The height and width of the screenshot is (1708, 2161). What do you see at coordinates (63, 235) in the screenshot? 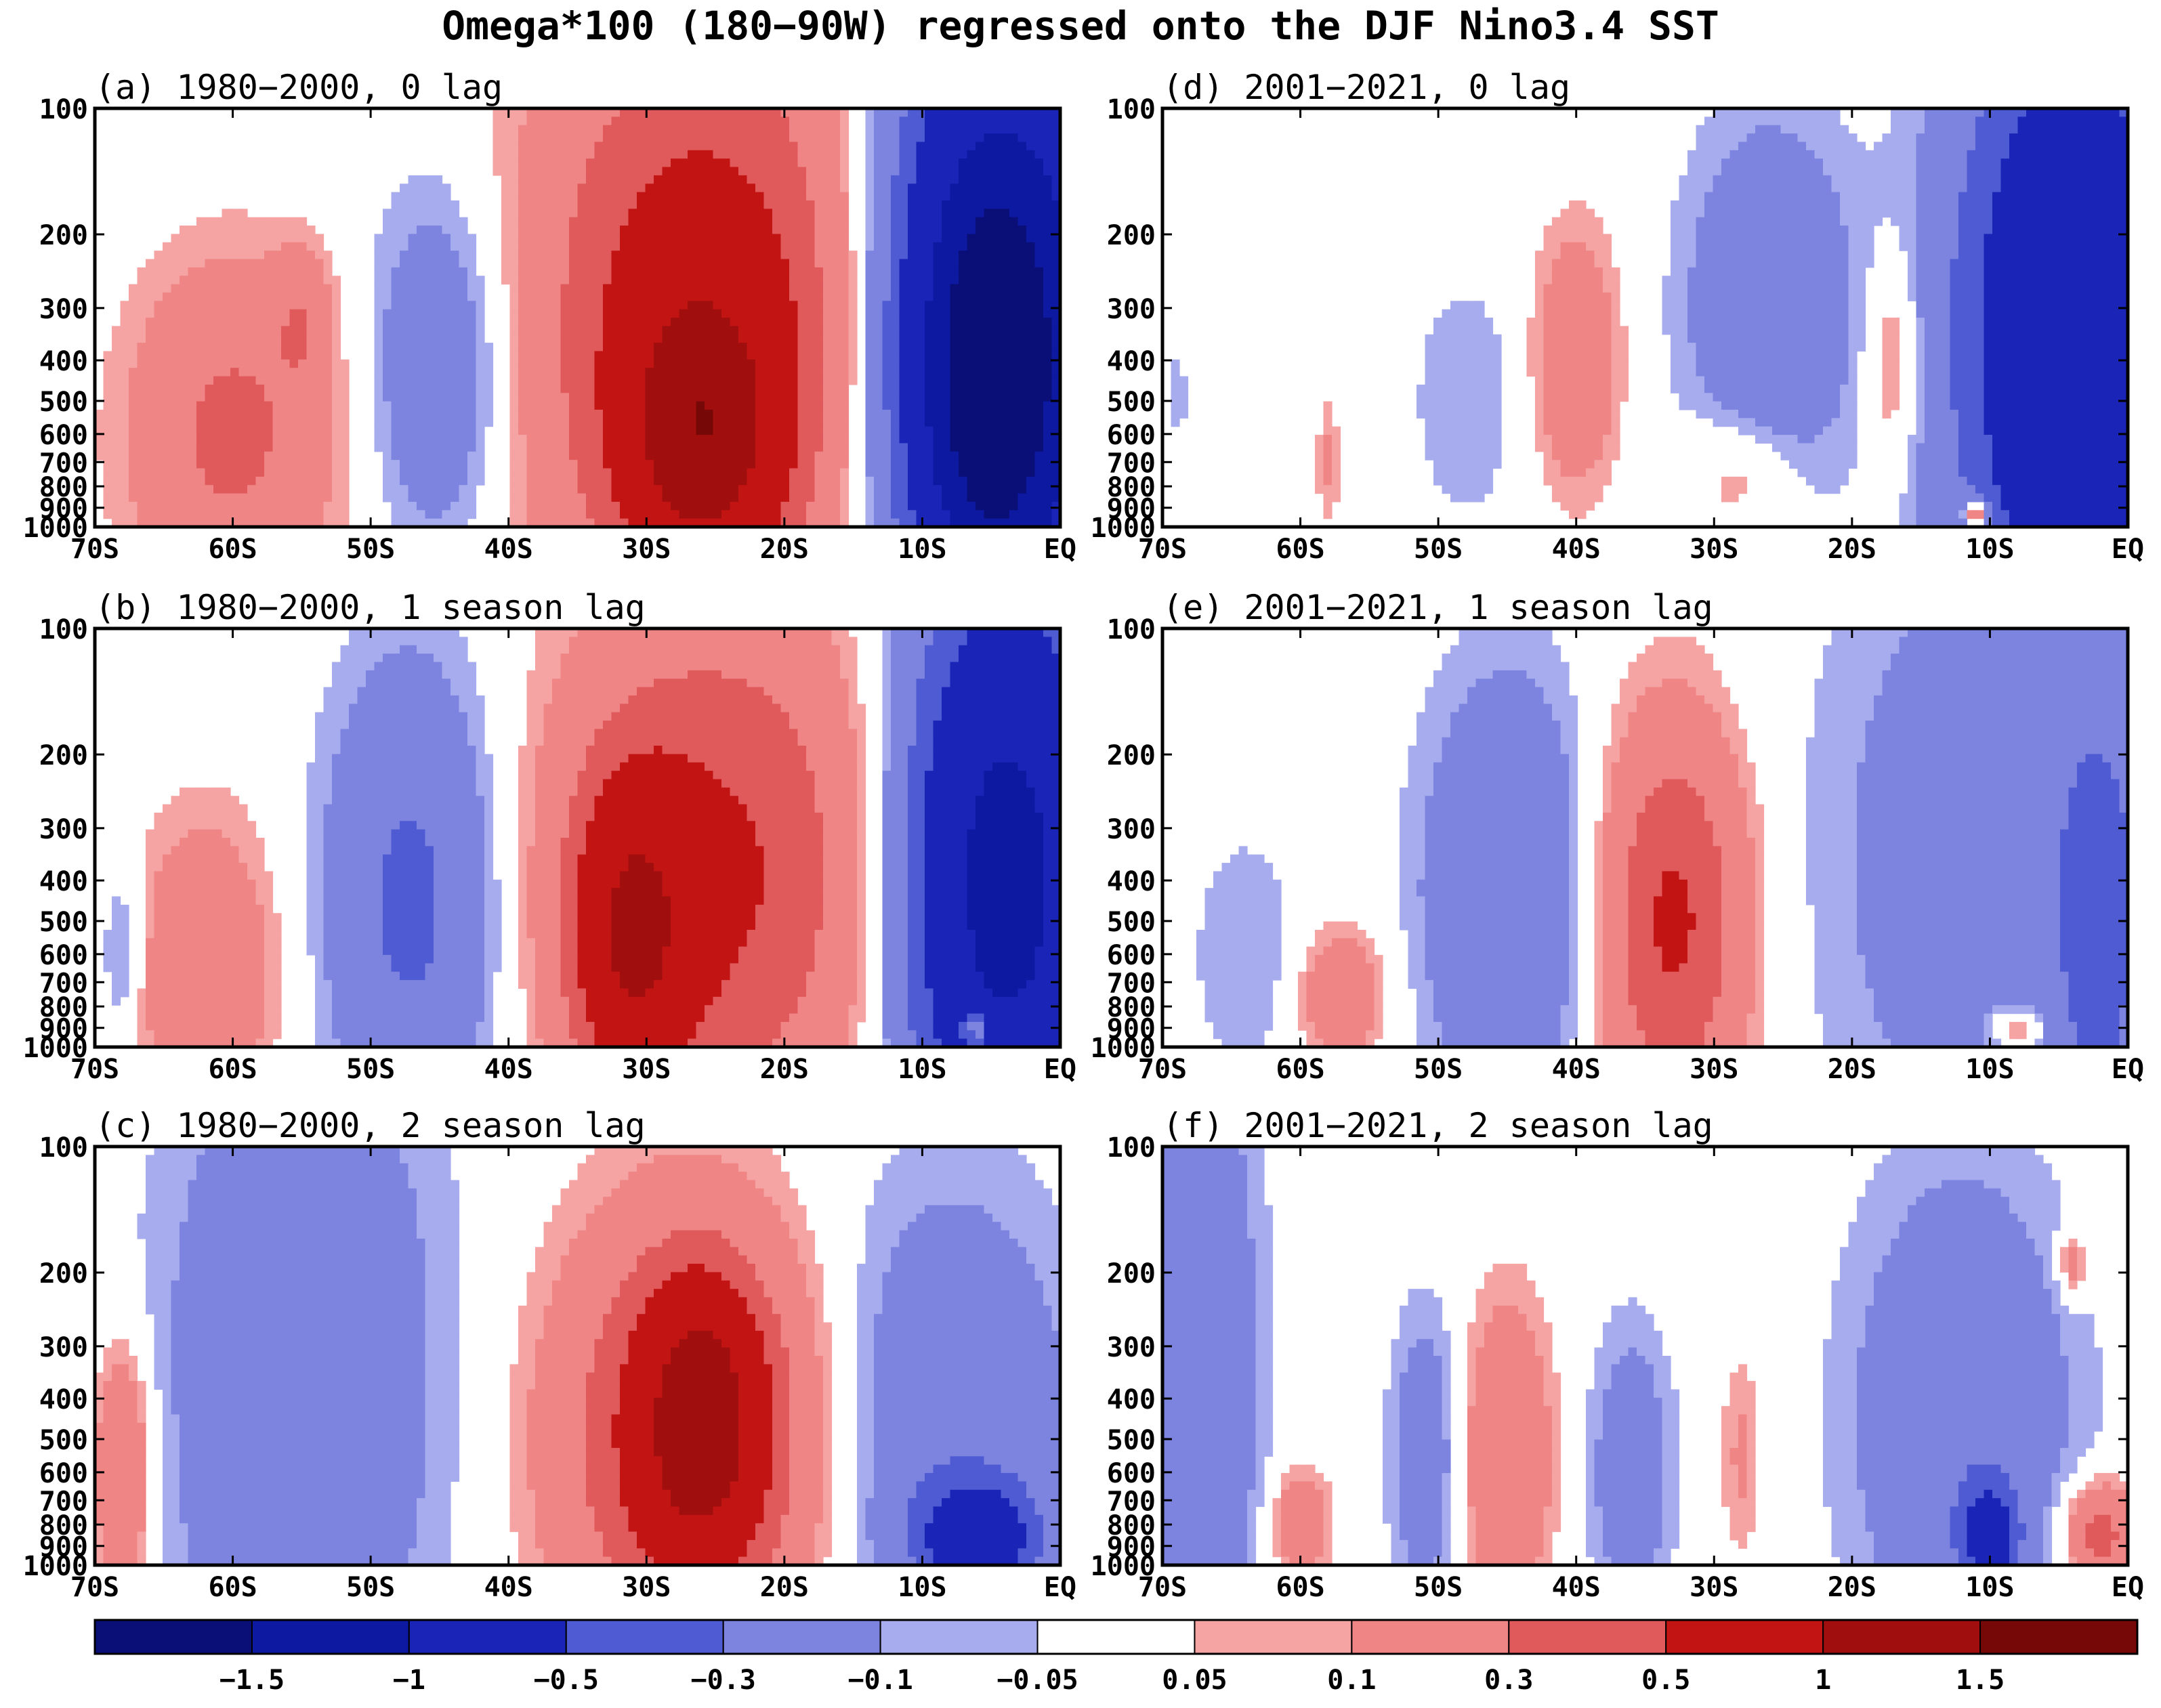
I see `y-tick-label: 200` at bounding box center [63, 235].